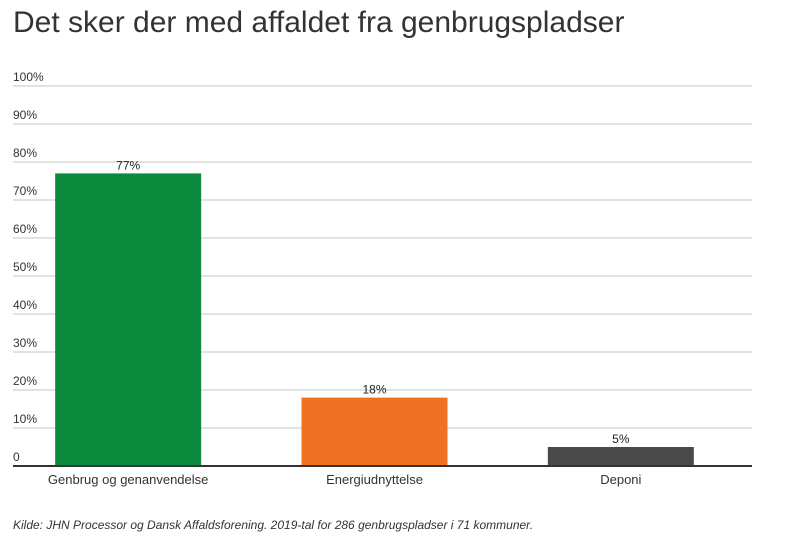 The image size is (800, 556). What do you see at coordinates (25, 267) in the screenshot?
I see `y-tick-label: 50%` at bounding box center [25, 267].